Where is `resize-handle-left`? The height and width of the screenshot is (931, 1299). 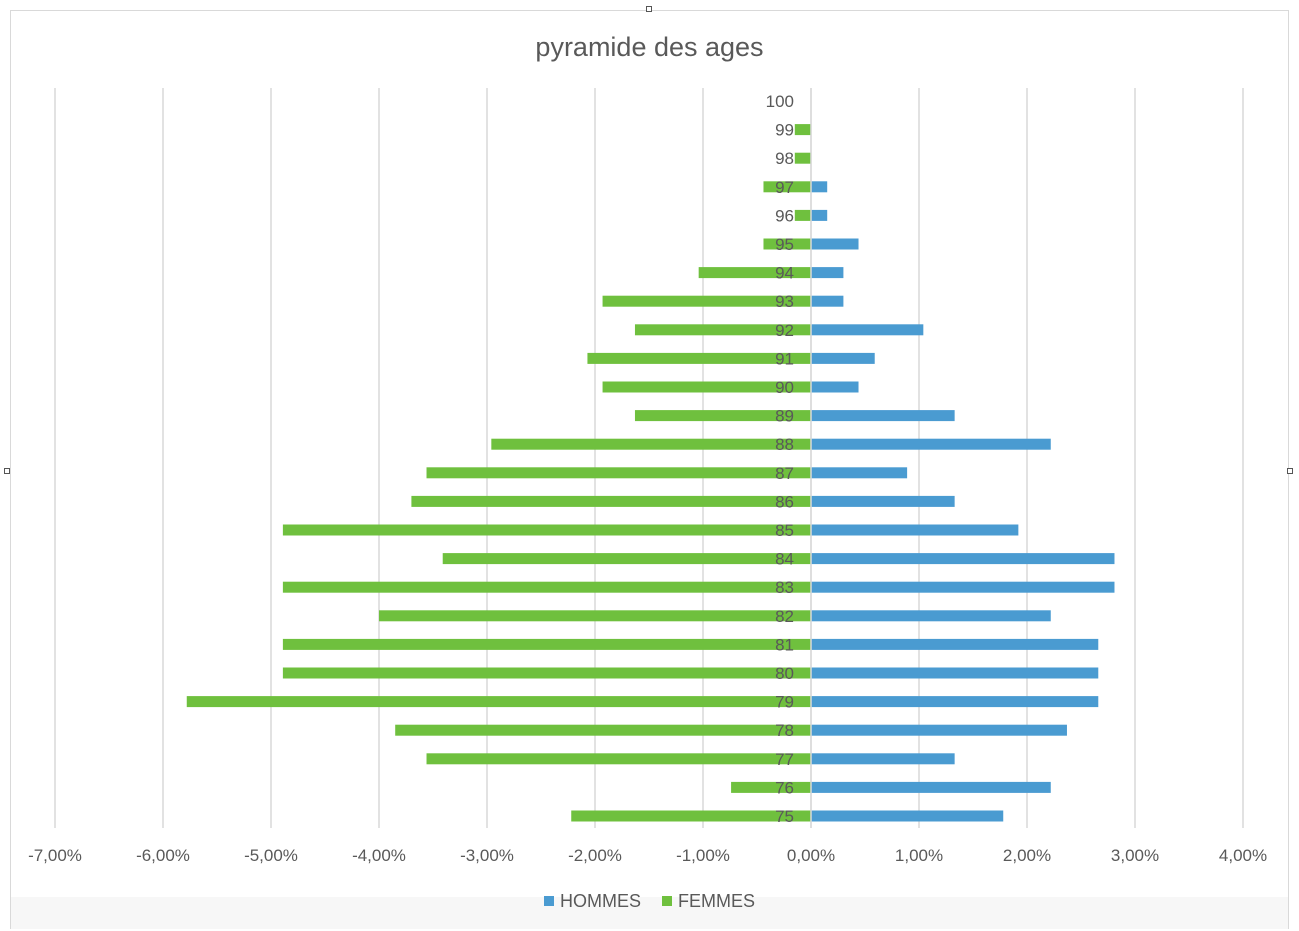 resize-handle-left is located at coordinates (7, 471).